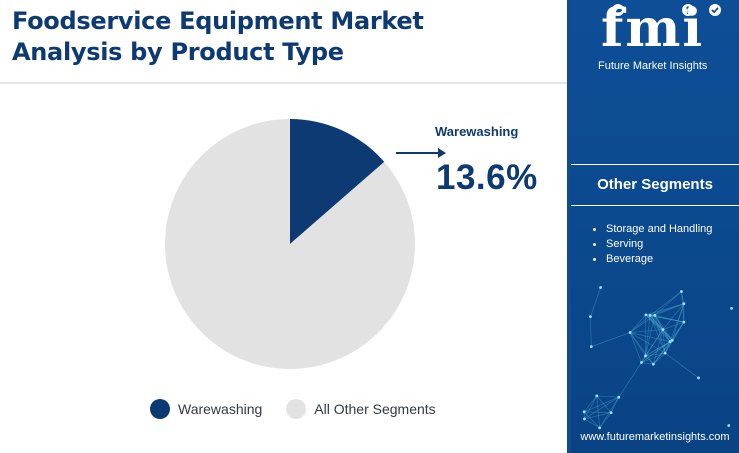 The image size is (739, 453). I want to click on other-segments-heading: Other Segments, so click(655, 184).